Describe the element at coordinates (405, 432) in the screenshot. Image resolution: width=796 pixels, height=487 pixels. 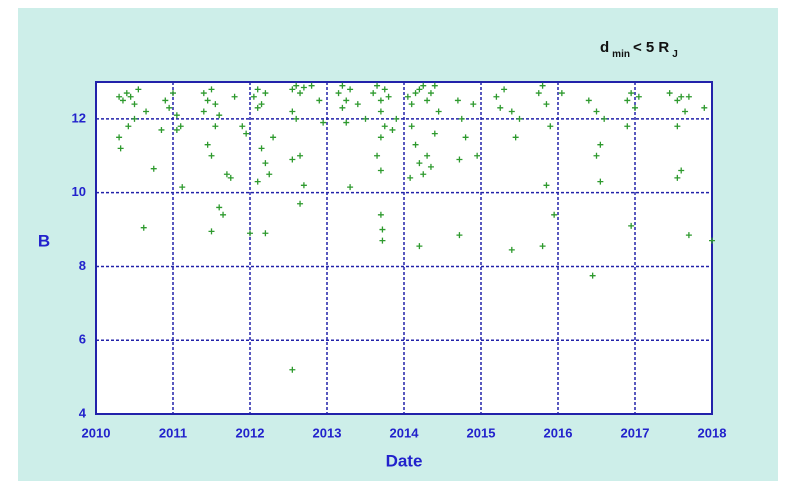
I see `x-tick-label: 2014` at that location.